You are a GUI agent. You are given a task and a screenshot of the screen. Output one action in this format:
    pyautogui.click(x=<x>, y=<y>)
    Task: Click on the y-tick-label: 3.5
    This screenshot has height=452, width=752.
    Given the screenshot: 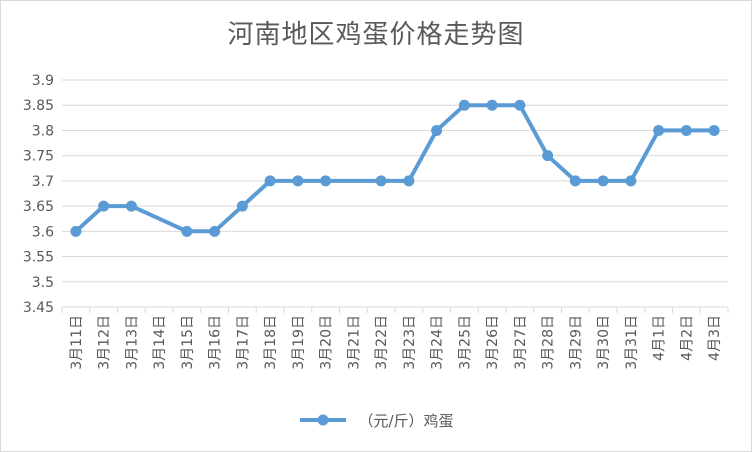 What is the action you would take?
    pyautogui.click(x=43, y=283)
    